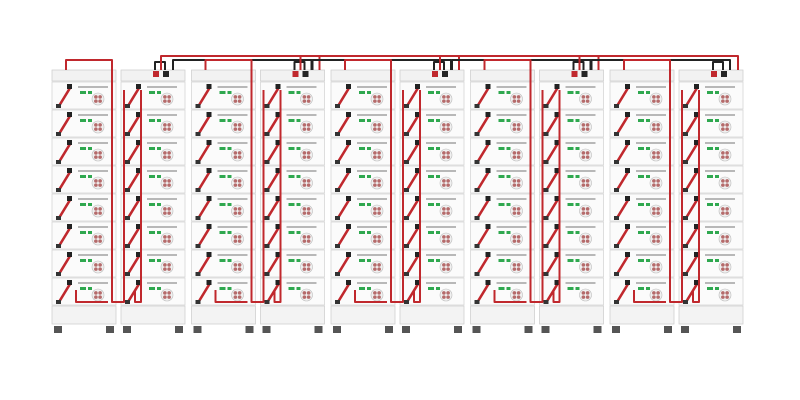 Image resolution: width=800 pixels, height=400 pixels. I want to click on top-cable, so click(718, 65).